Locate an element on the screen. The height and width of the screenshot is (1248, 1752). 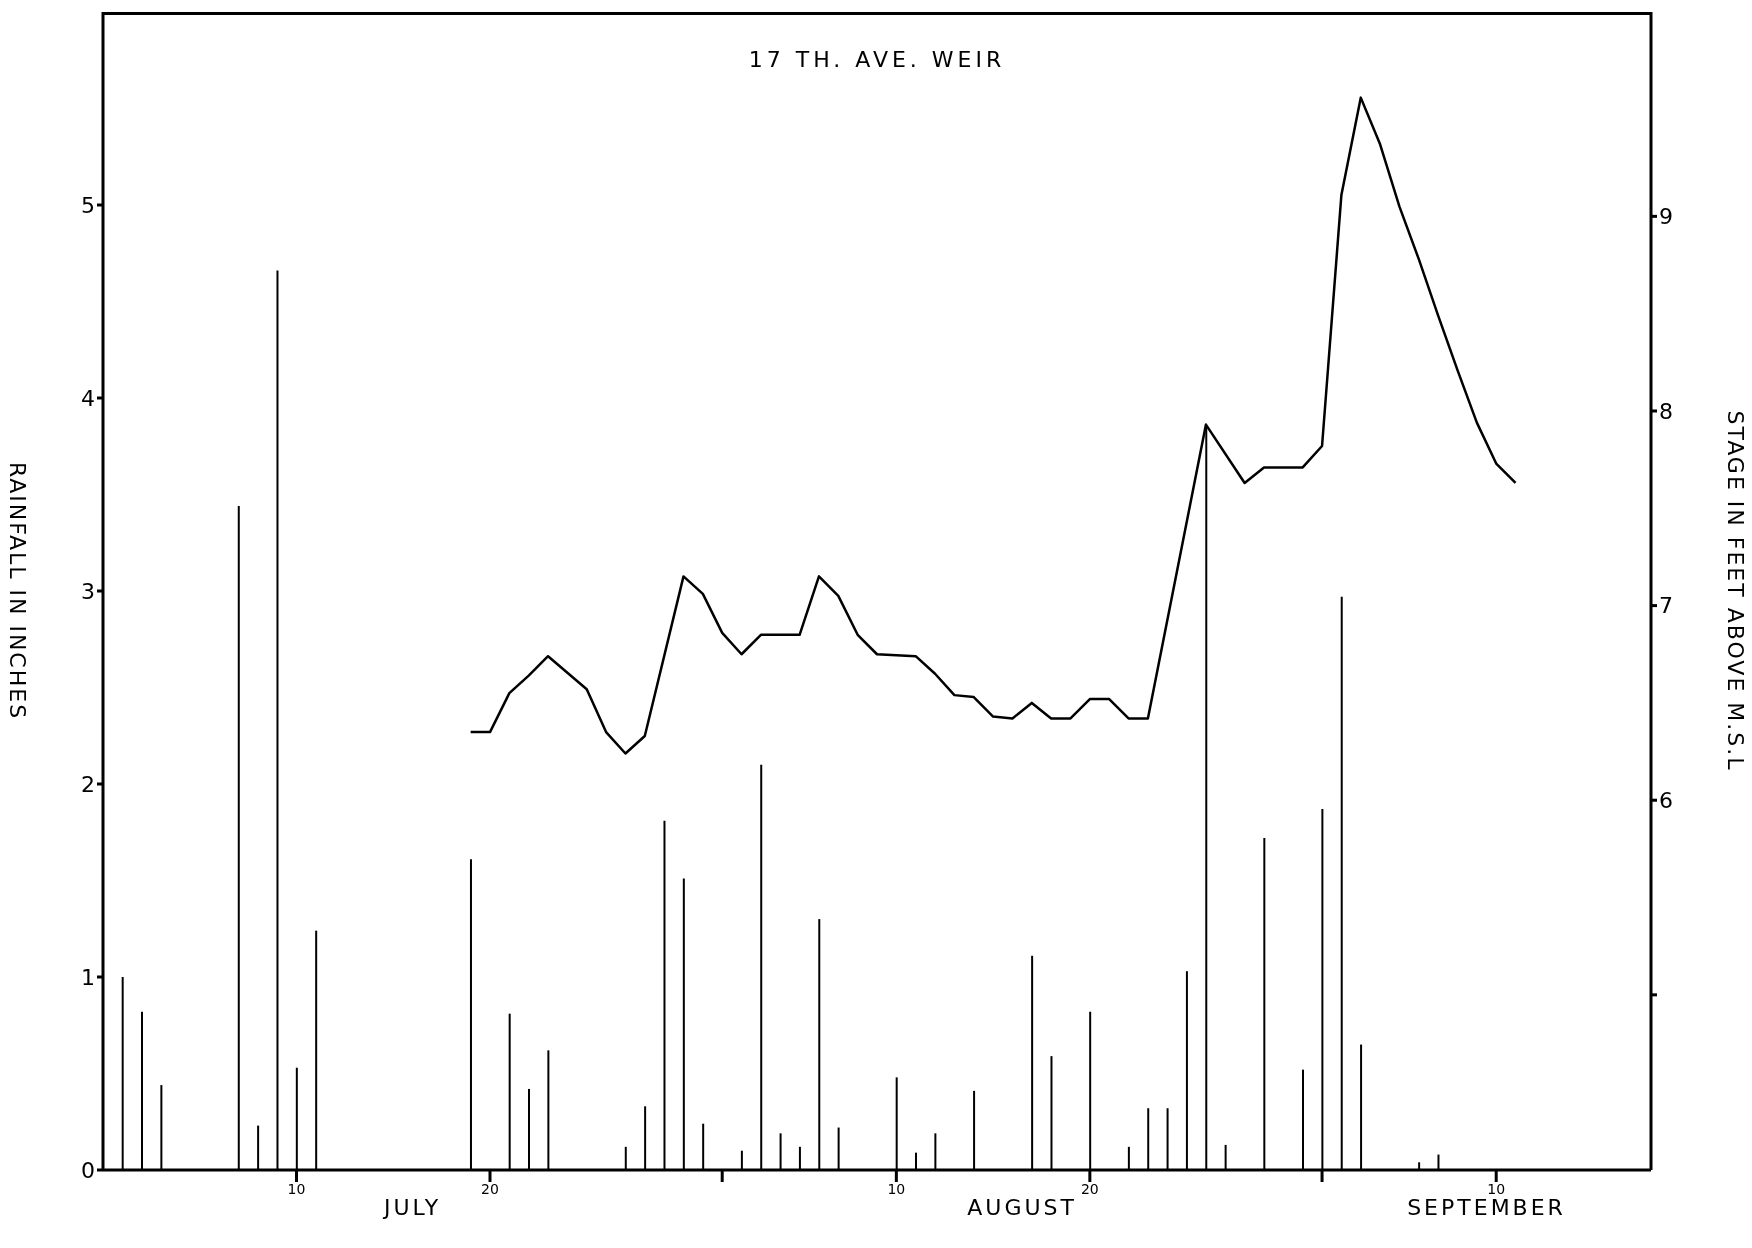
text: JULY is located at coordinates (411, 1207).